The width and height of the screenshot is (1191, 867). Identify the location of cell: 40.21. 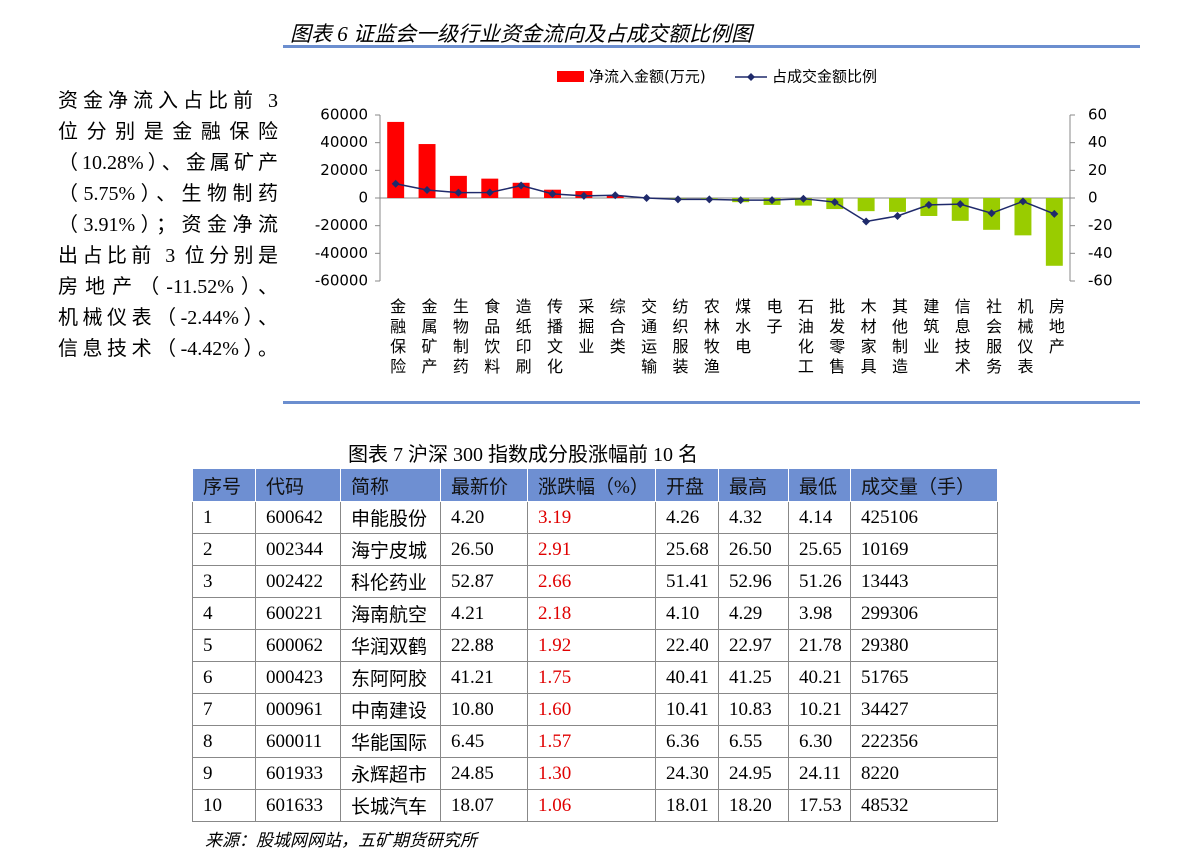
(819, 677).